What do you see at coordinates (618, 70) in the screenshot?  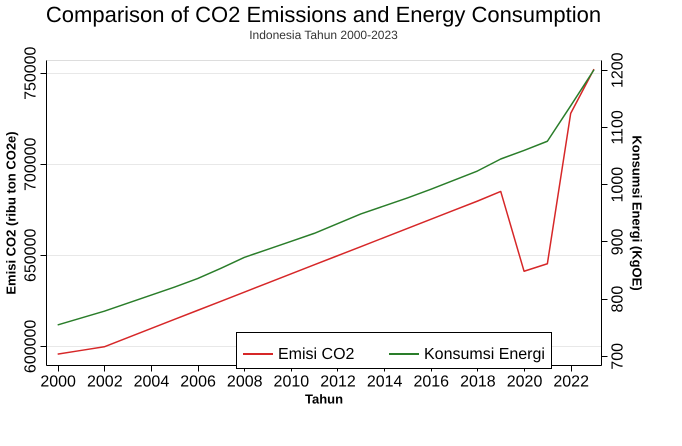 I see `y2-tick-label: 1200` at bounding box center [618, 70].